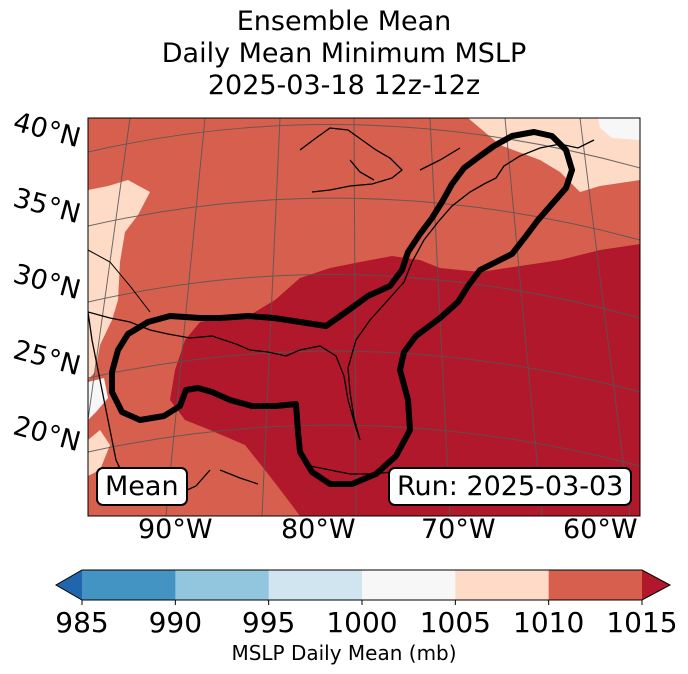 The image size is (688, 674). What do you see at coordinates (656, 585) in the screenshot?
I see `colorbar-extend-high` at bounding box center [656, 585].